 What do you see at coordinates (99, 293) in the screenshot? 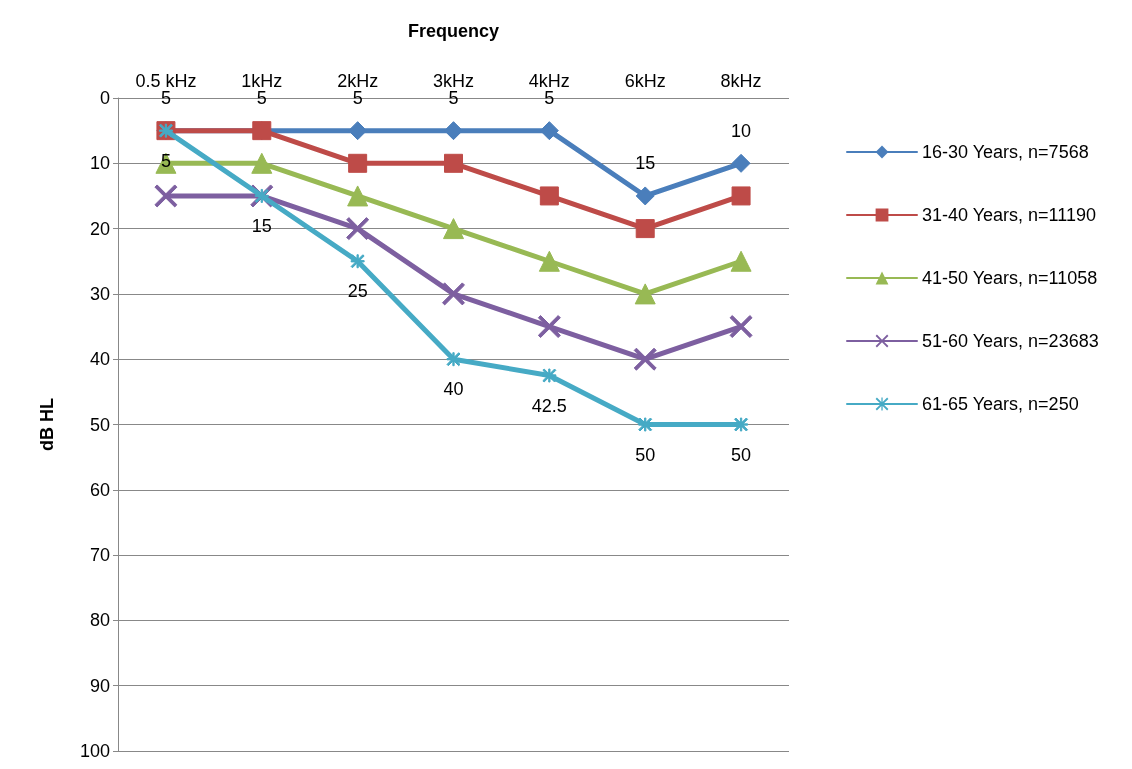
I see `y-tick-label: 30` at bounding box center [99, 293].